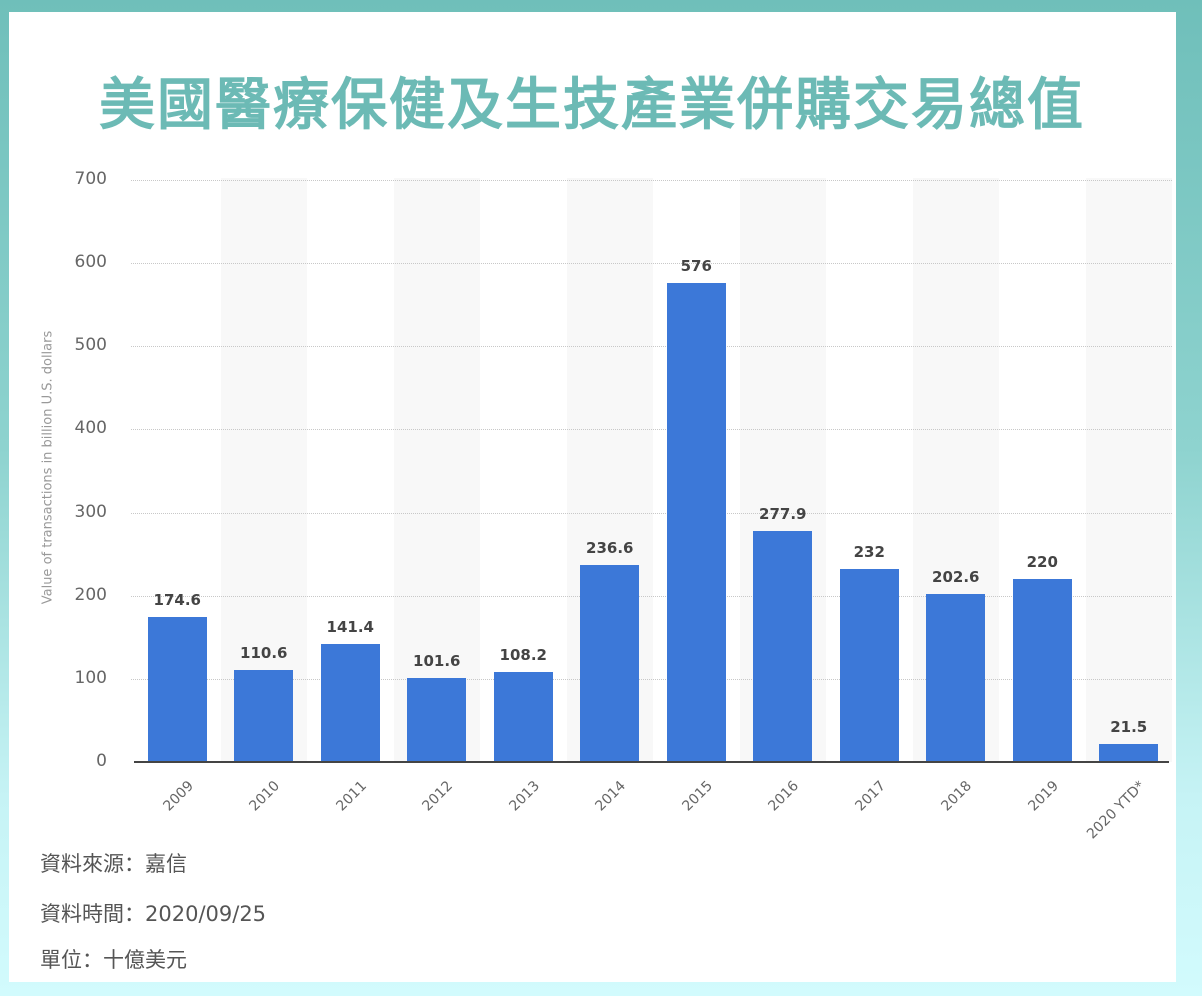 The height and width of the screenshot is (996, 1202). I want to click on bar-value-label: 108.2, so click(523, 655).